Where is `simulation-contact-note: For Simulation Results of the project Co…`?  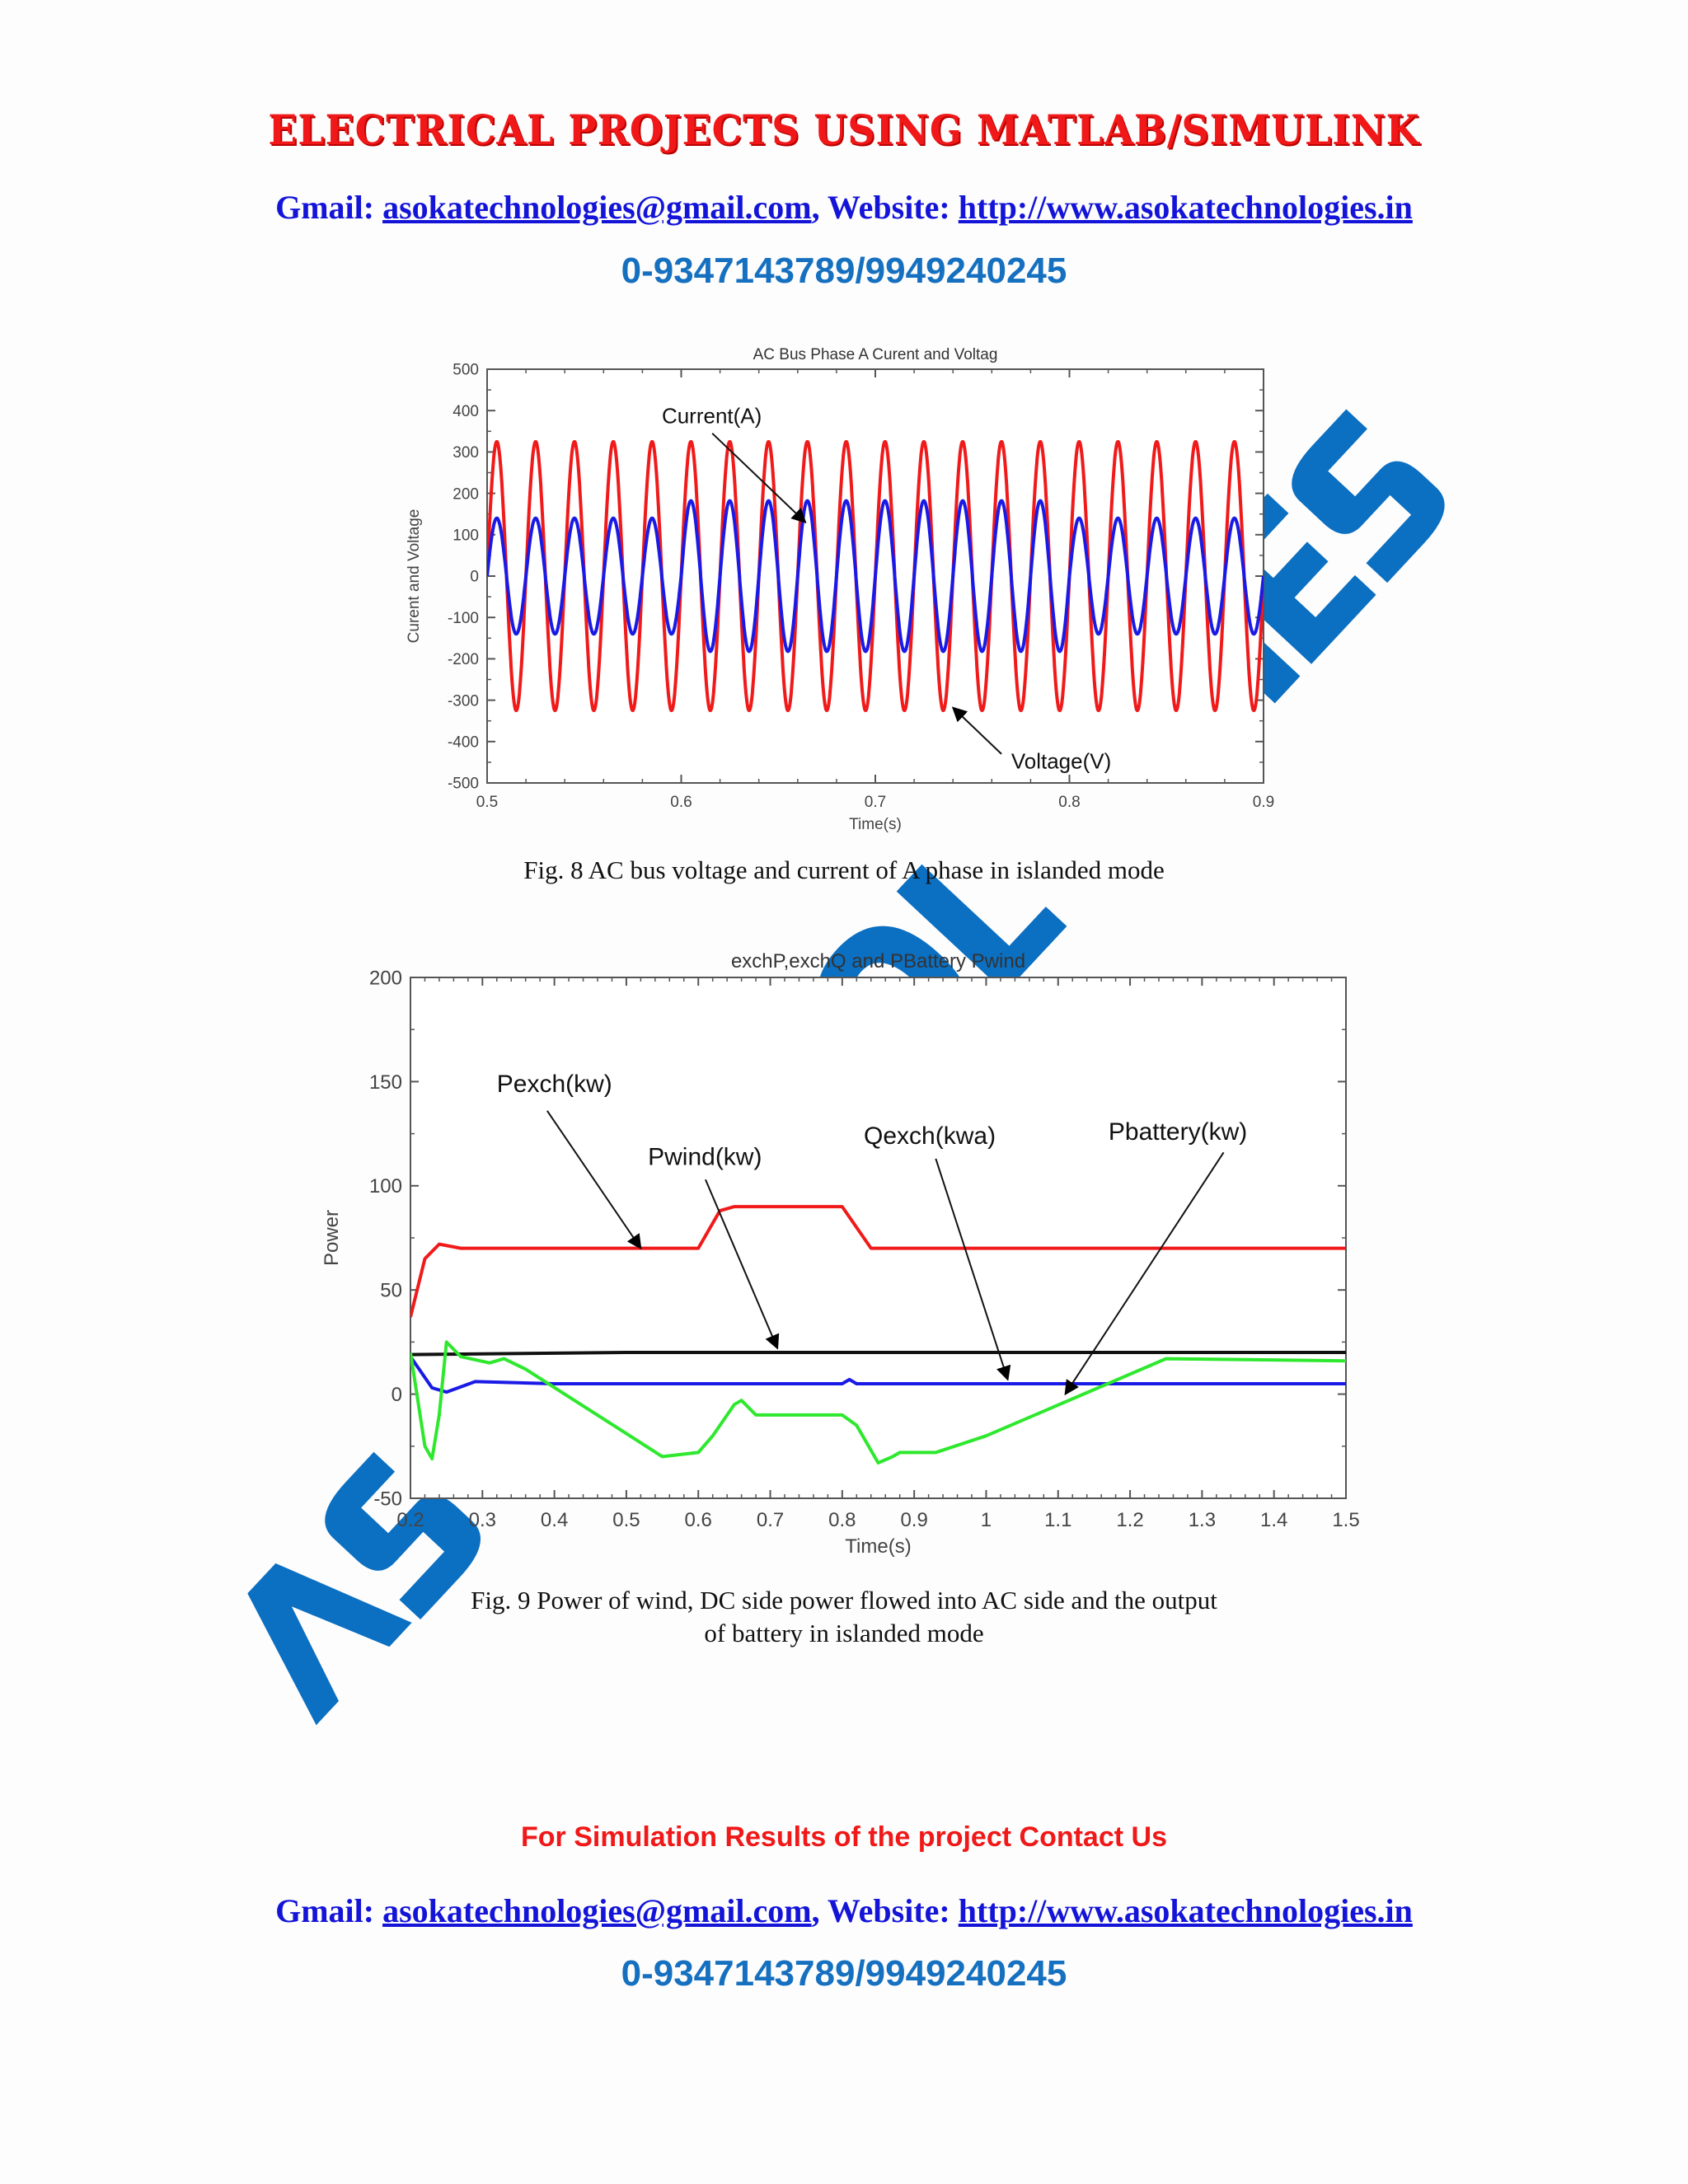
simulation-contact-note: For Simulation Results of the project Co… is located at coordinates (844, 1837).